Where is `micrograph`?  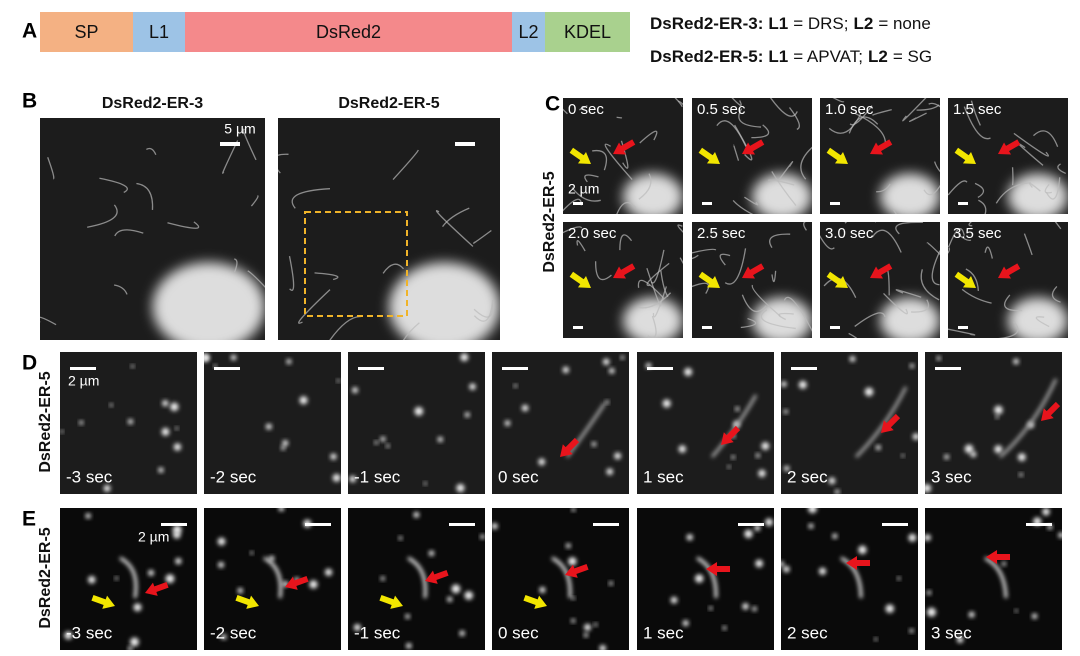
micrograph is located at coordinates (128, 423).